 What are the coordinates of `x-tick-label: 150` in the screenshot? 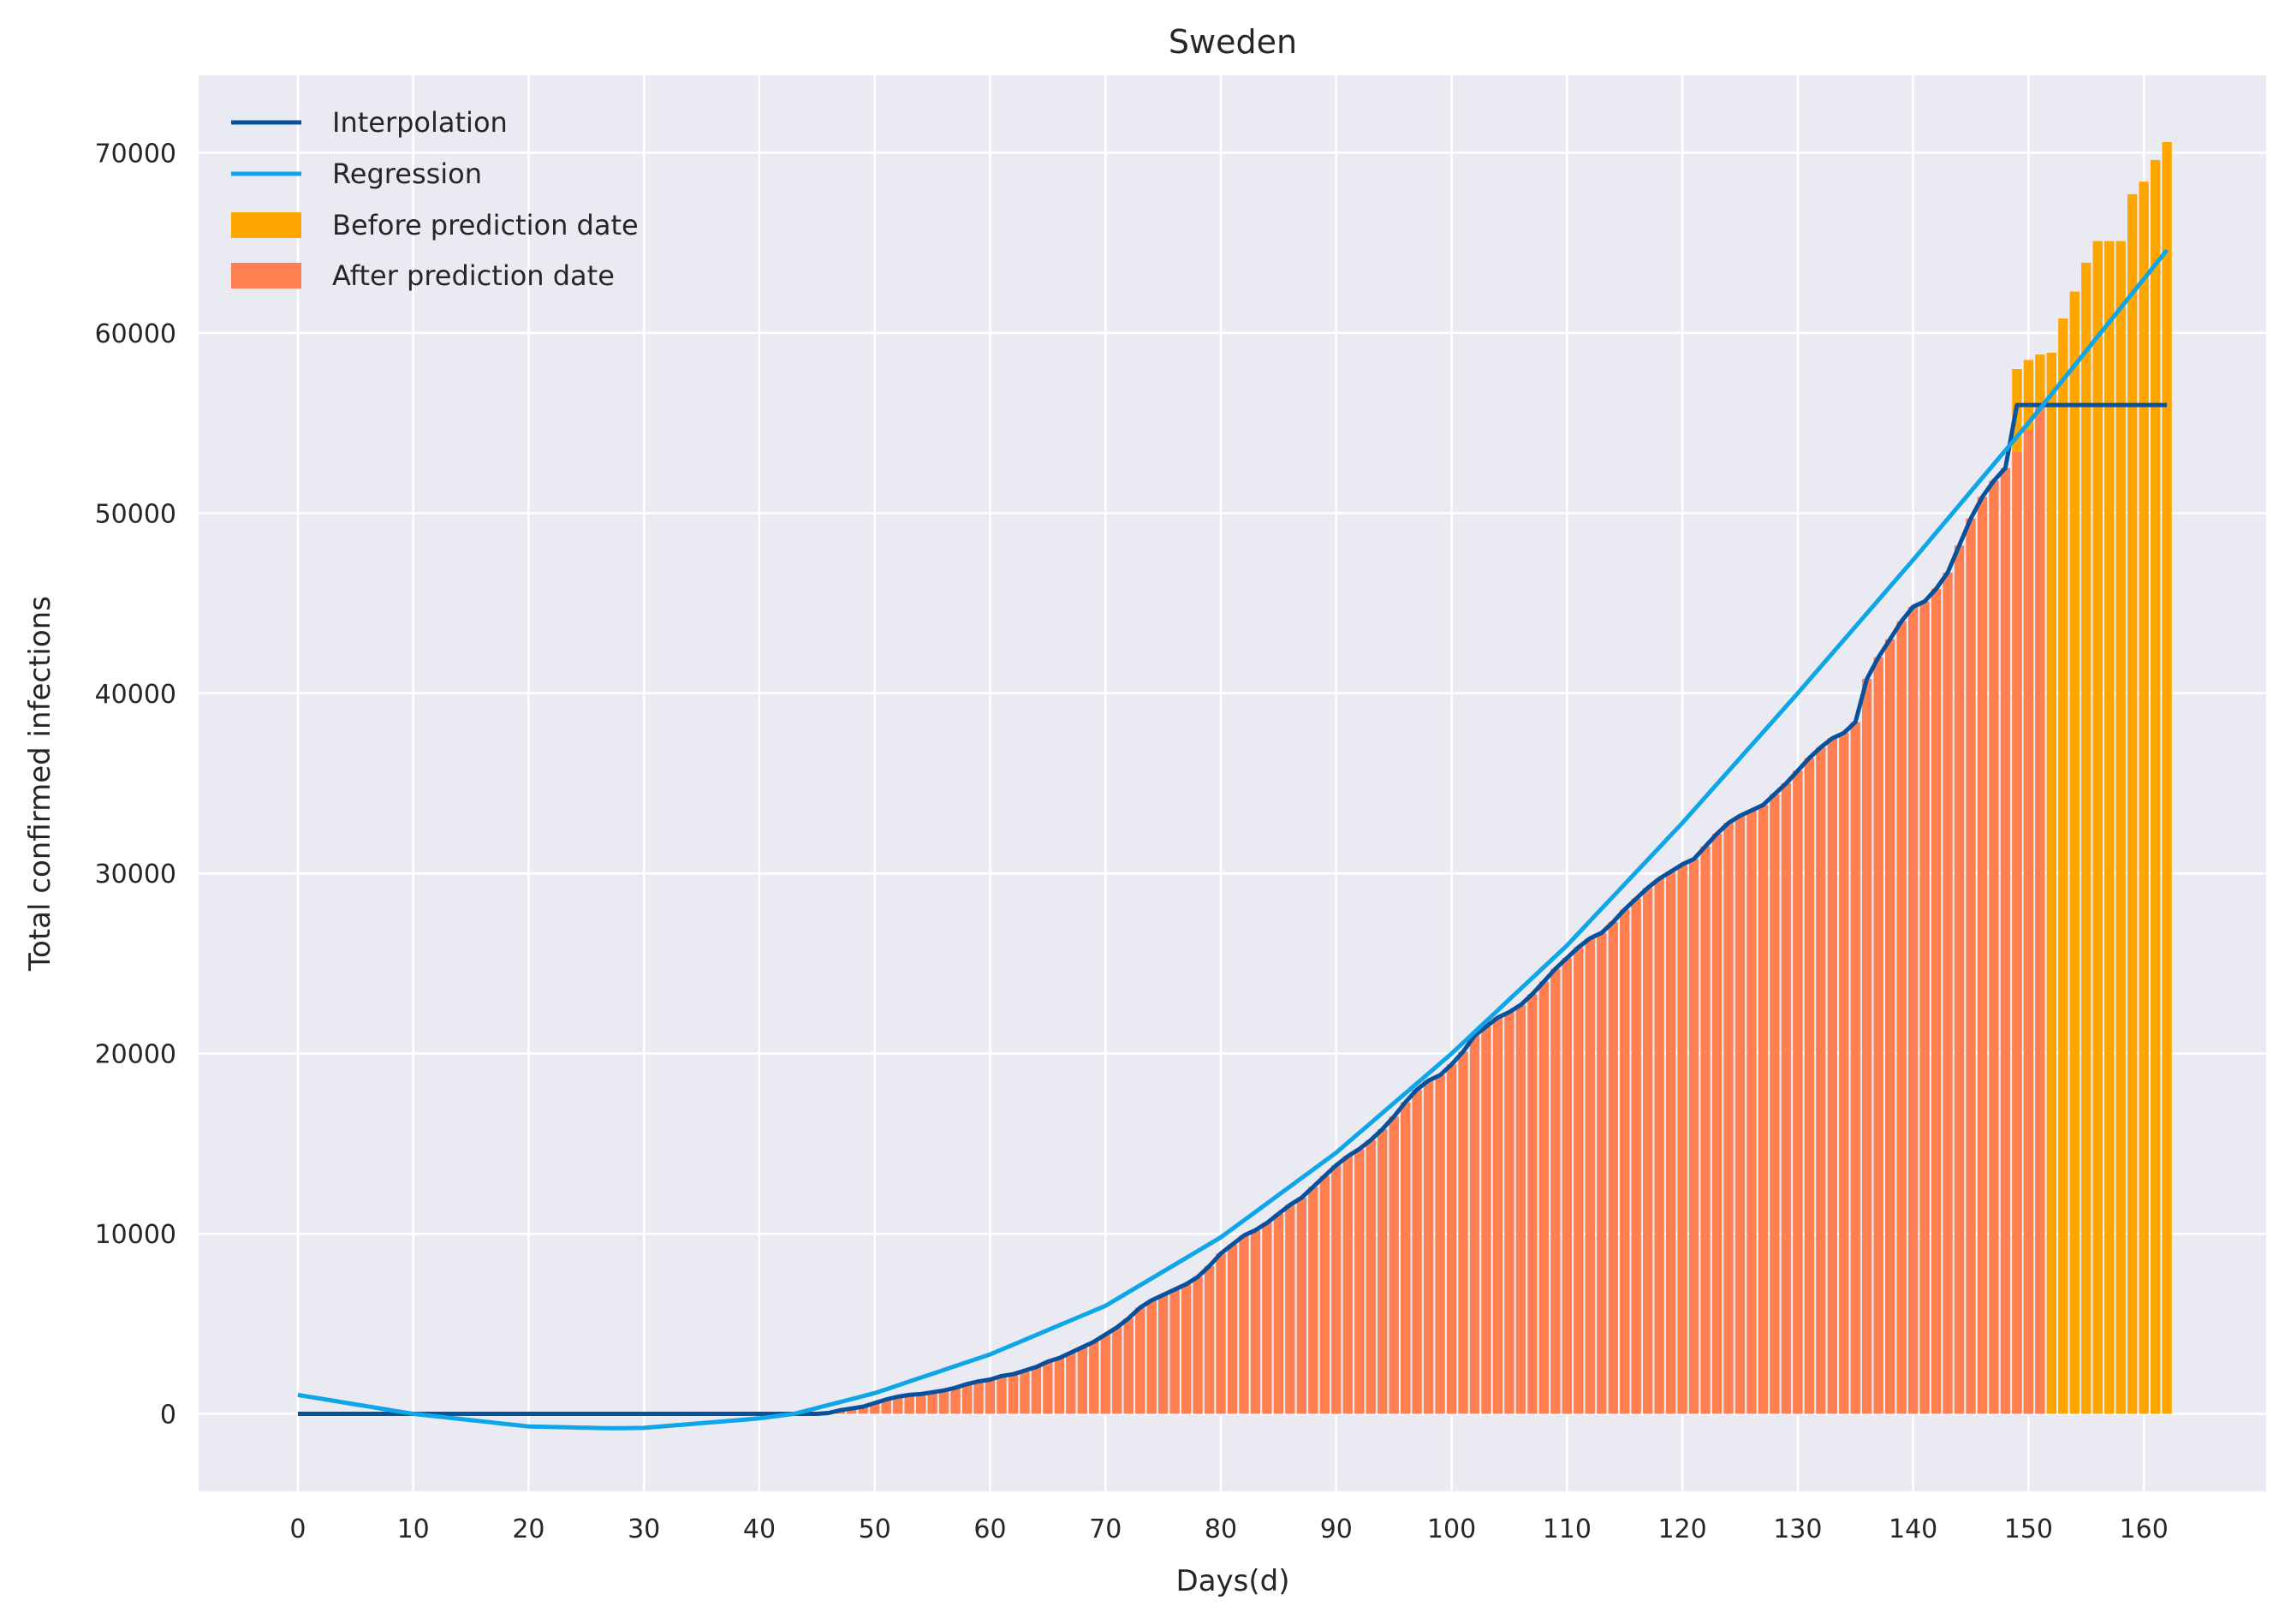 It's located at (2028, 1529).